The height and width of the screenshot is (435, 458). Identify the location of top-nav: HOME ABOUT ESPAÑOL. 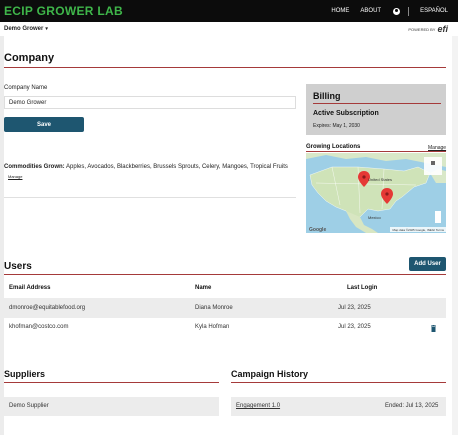
(389, 11).